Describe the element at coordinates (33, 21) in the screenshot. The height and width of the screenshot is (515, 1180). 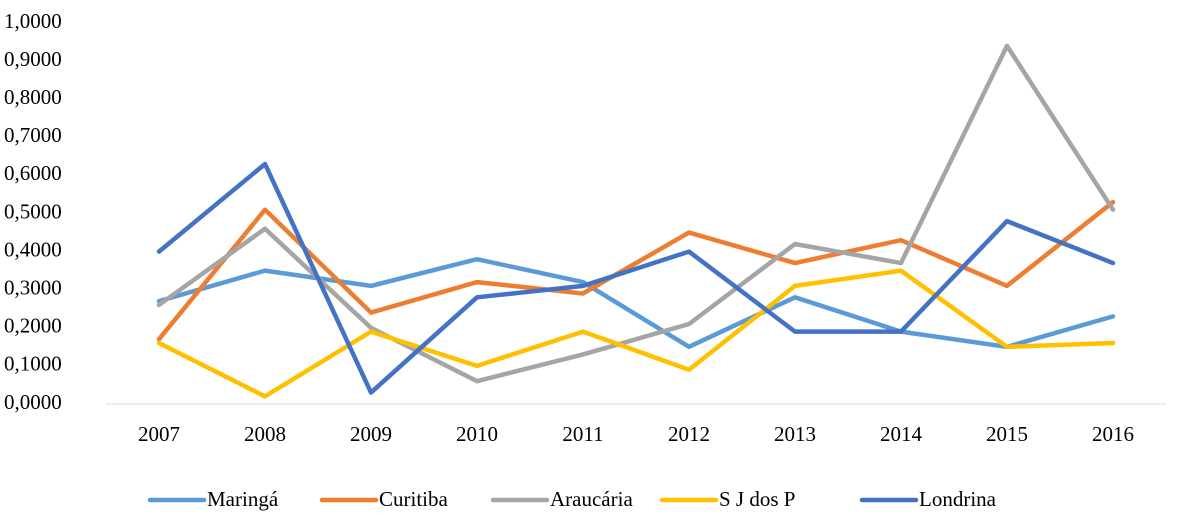
I see `y-tick-label: 1,0000` at that location.